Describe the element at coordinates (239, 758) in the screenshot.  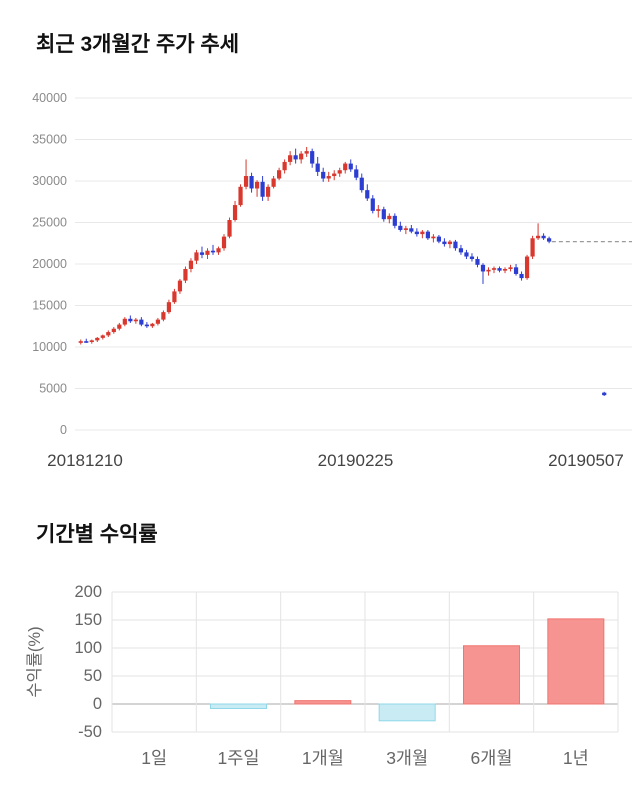
I see `x-category-label: 1주일` at that location.